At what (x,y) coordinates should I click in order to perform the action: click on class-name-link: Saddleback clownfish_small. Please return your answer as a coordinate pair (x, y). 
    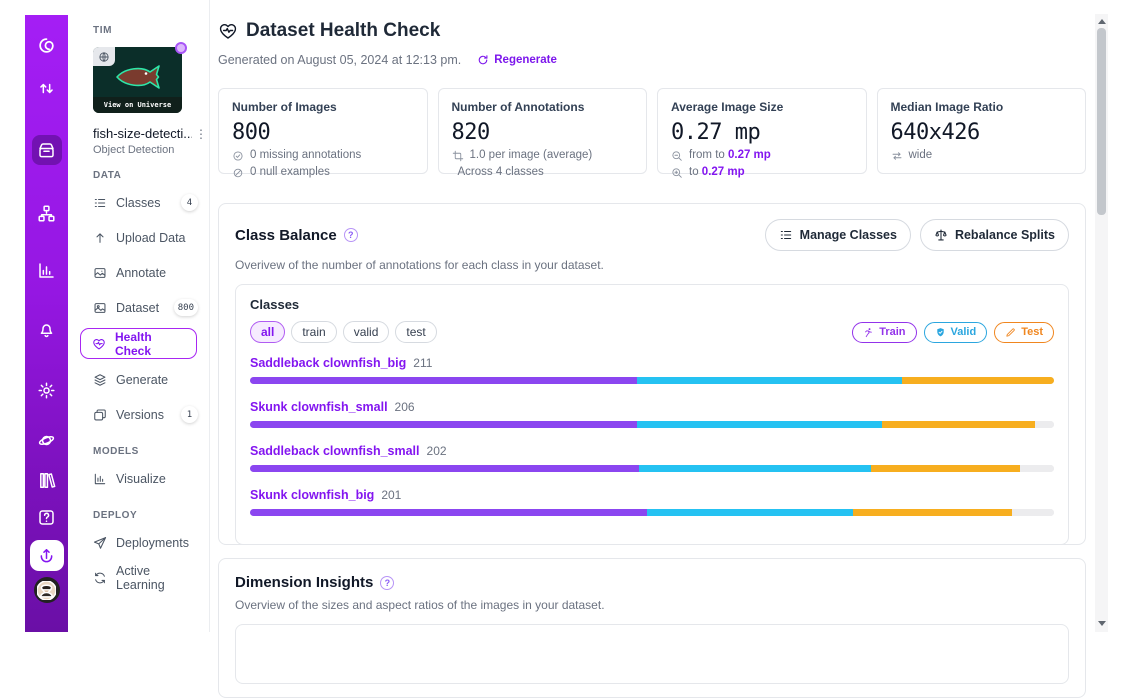
    Looking at the image, I should click on (335, 451).